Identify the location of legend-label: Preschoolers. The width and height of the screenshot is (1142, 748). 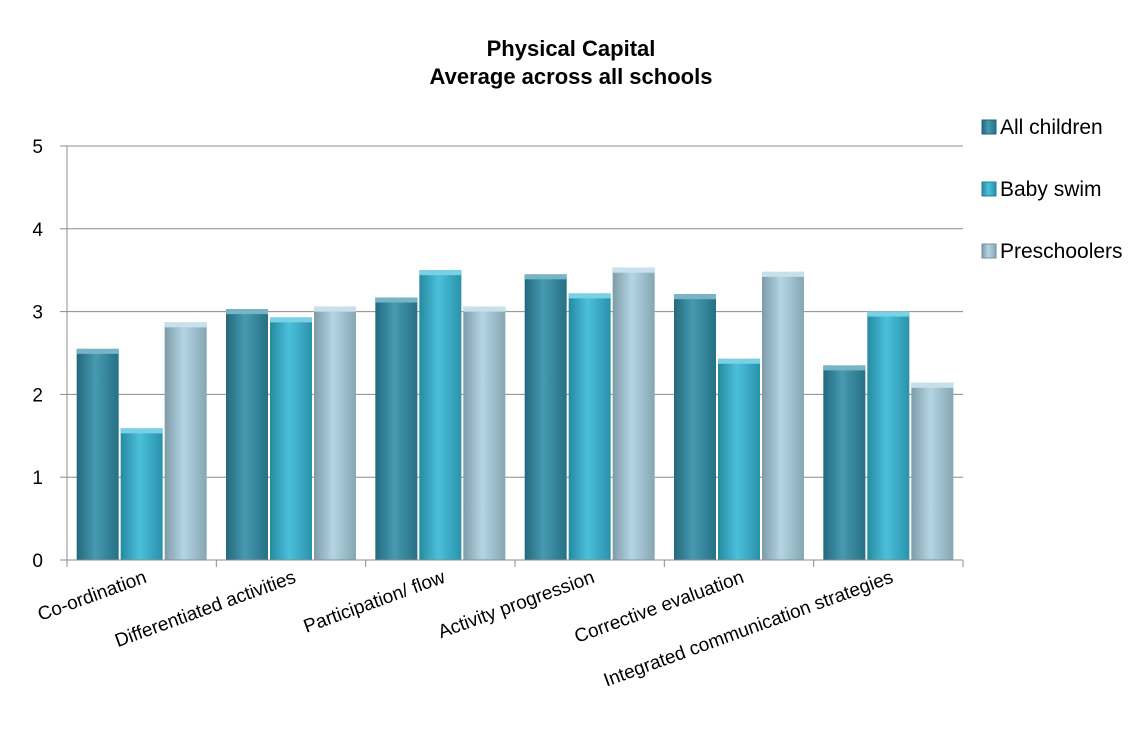
(1061, 251).